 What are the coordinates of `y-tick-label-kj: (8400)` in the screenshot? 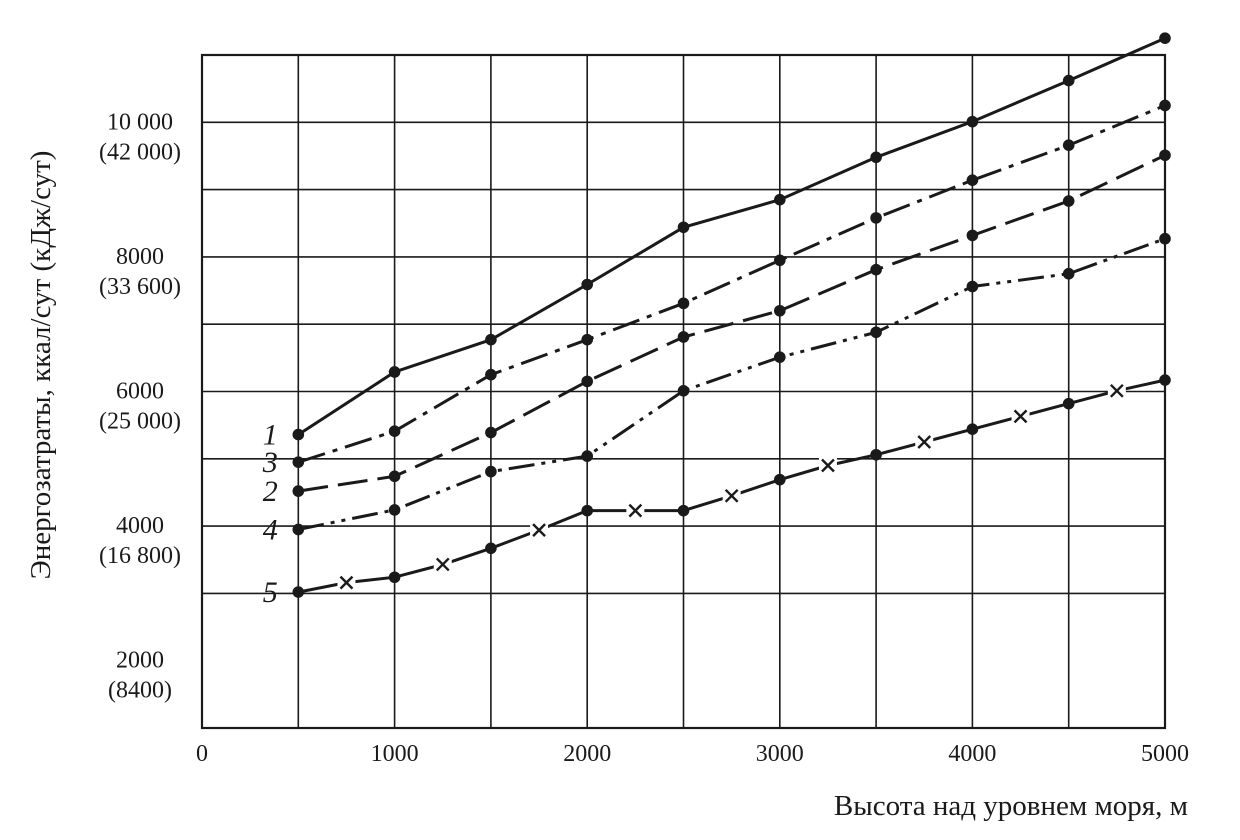 It's located at (140, 691).